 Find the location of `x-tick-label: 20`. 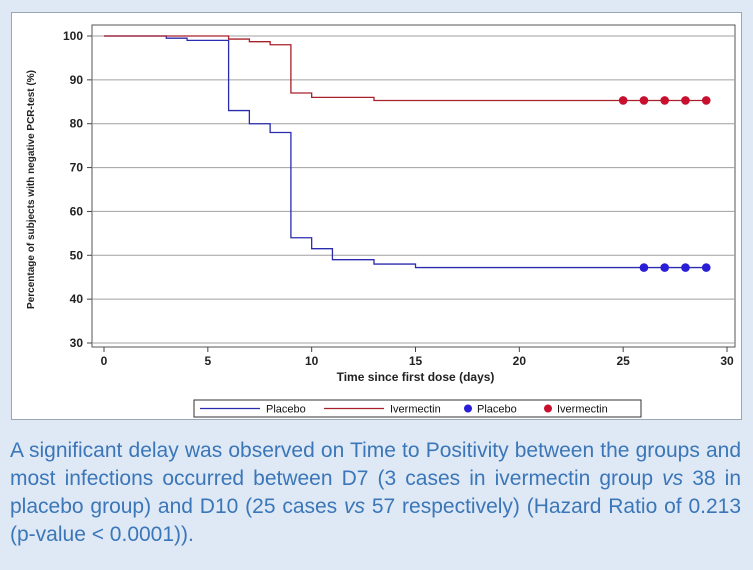

x-tick-label: 20 is located at coordinates (520, 361).